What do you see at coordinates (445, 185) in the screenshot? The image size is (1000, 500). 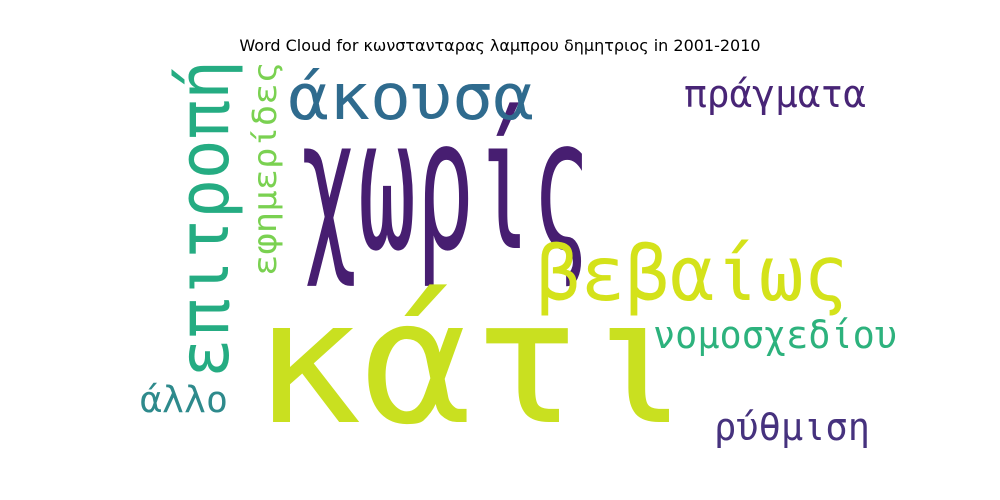 I see `word-0: χωρίς` at bounding box center [445, 185].